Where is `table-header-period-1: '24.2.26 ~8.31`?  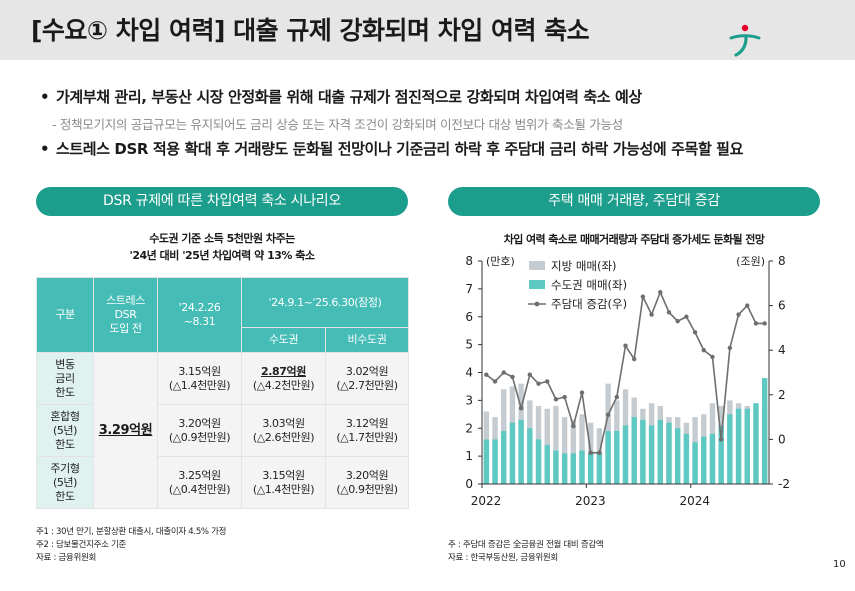
table-header-period-1: '24.2.26 ~8.31 is located at coordinates (199, 315).